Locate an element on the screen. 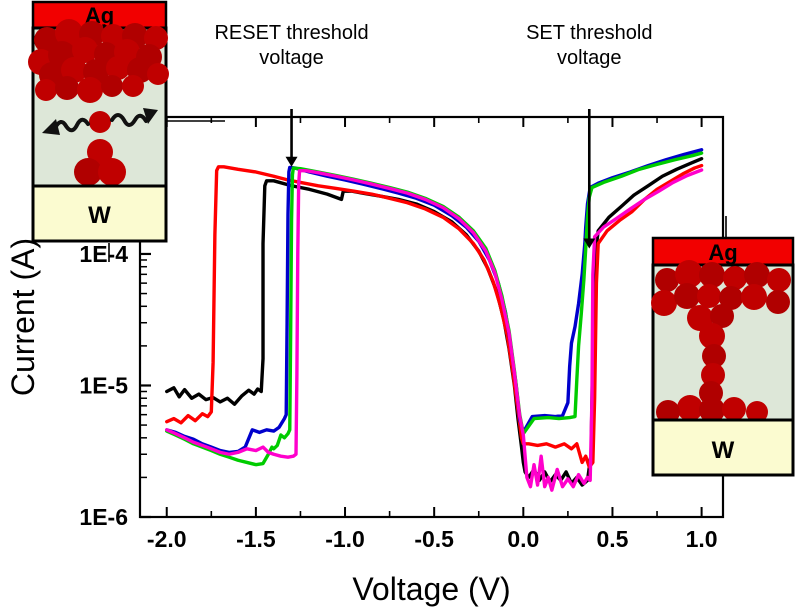  x-tick-label: -1.0 is located at coordinates (345, 539).